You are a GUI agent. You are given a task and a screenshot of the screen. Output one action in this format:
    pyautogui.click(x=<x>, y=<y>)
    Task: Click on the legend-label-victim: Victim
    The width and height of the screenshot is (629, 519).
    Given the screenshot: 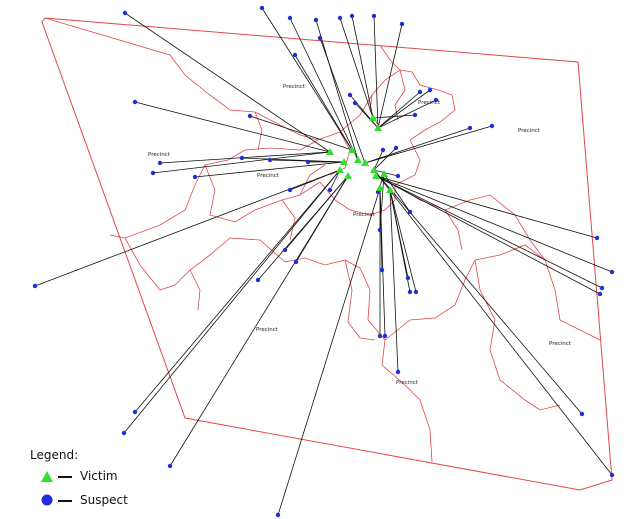 What is the action you would take?
    pyautogui.click(x=99, y=476)
    